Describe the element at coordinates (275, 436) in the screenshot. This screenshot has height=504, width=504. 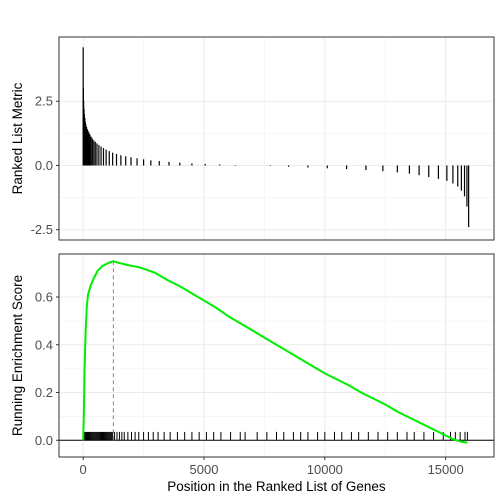
I see `gene-hit-ticks` at that location.